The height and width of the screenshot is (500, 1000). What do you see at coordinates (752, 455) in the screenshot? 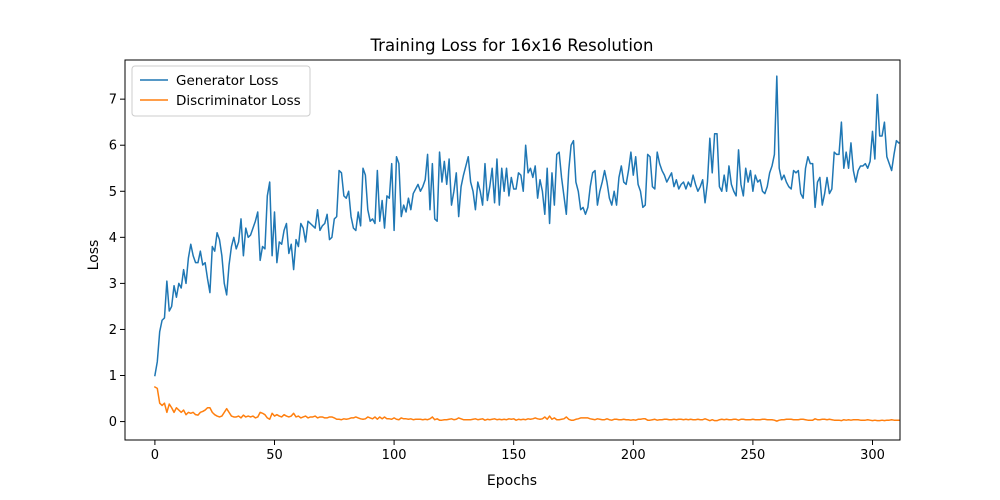
I see `x-tick-label: 250` at bounding box center [752, 455].